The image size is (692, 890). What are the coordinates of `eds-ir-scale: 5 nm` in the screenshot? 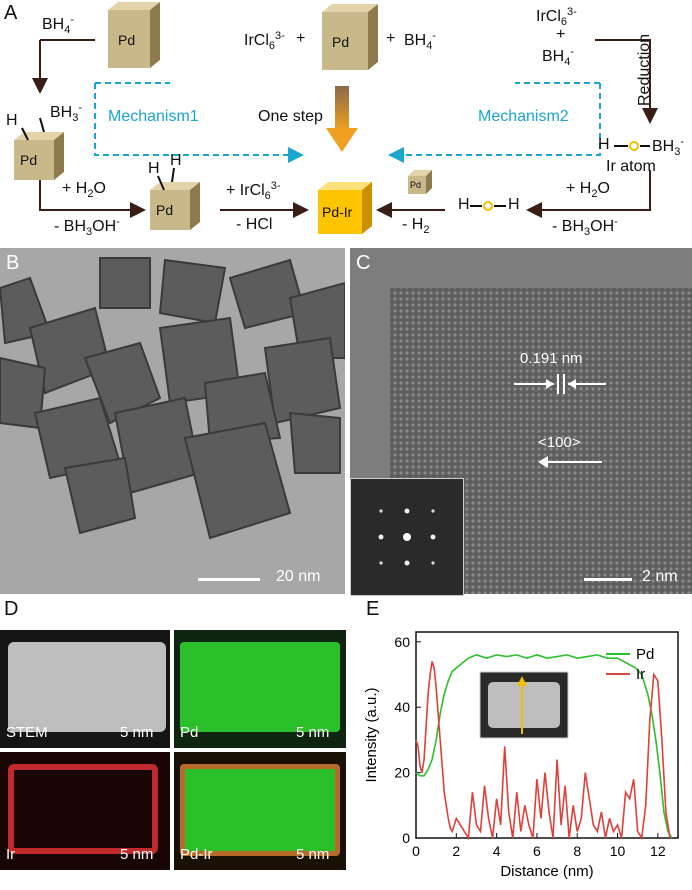 It's located at (137, 854).